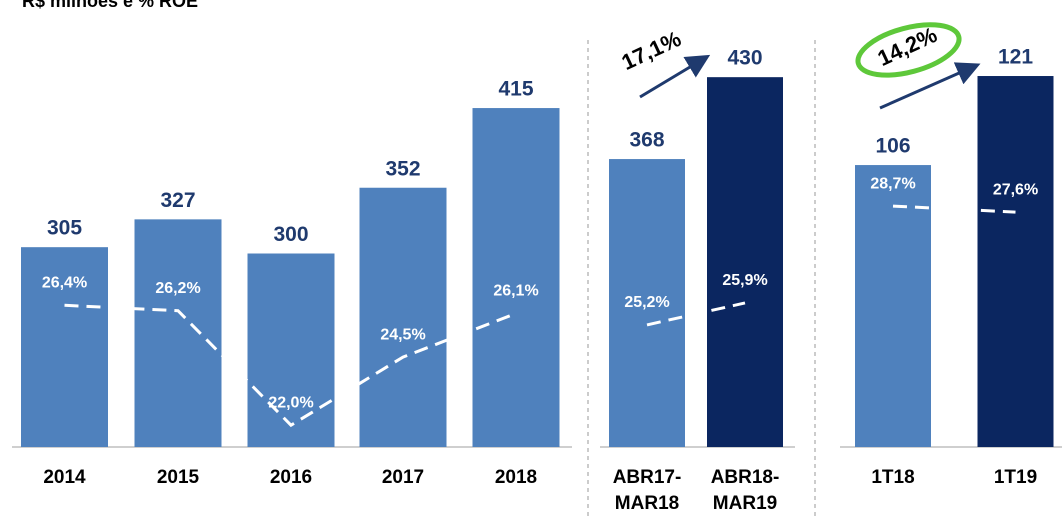 This screenshot has height=516, width=1062. What do you see at coordinates (908, 50) in the screenshot?
I see `highlight` at bounding box center [908, 50].